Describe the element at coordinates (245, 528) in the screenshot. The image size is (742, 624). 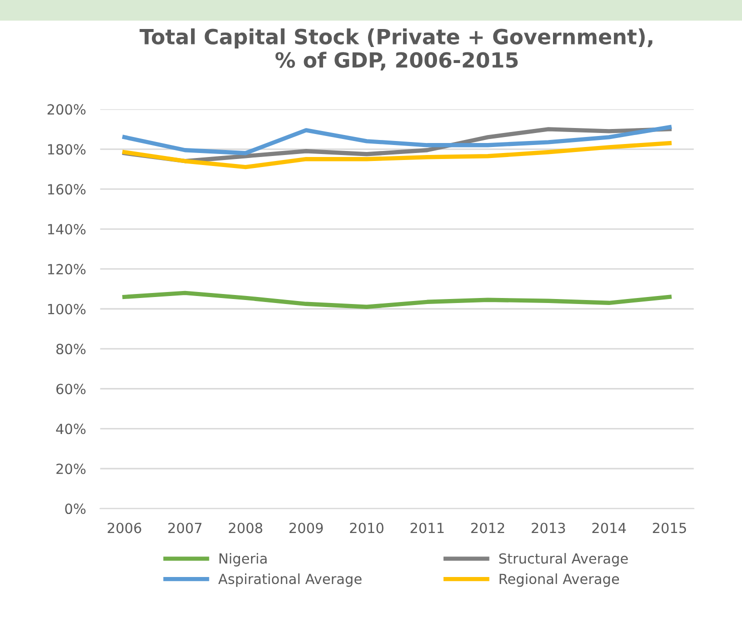
I see `x-tick-label: 2008` at that location.